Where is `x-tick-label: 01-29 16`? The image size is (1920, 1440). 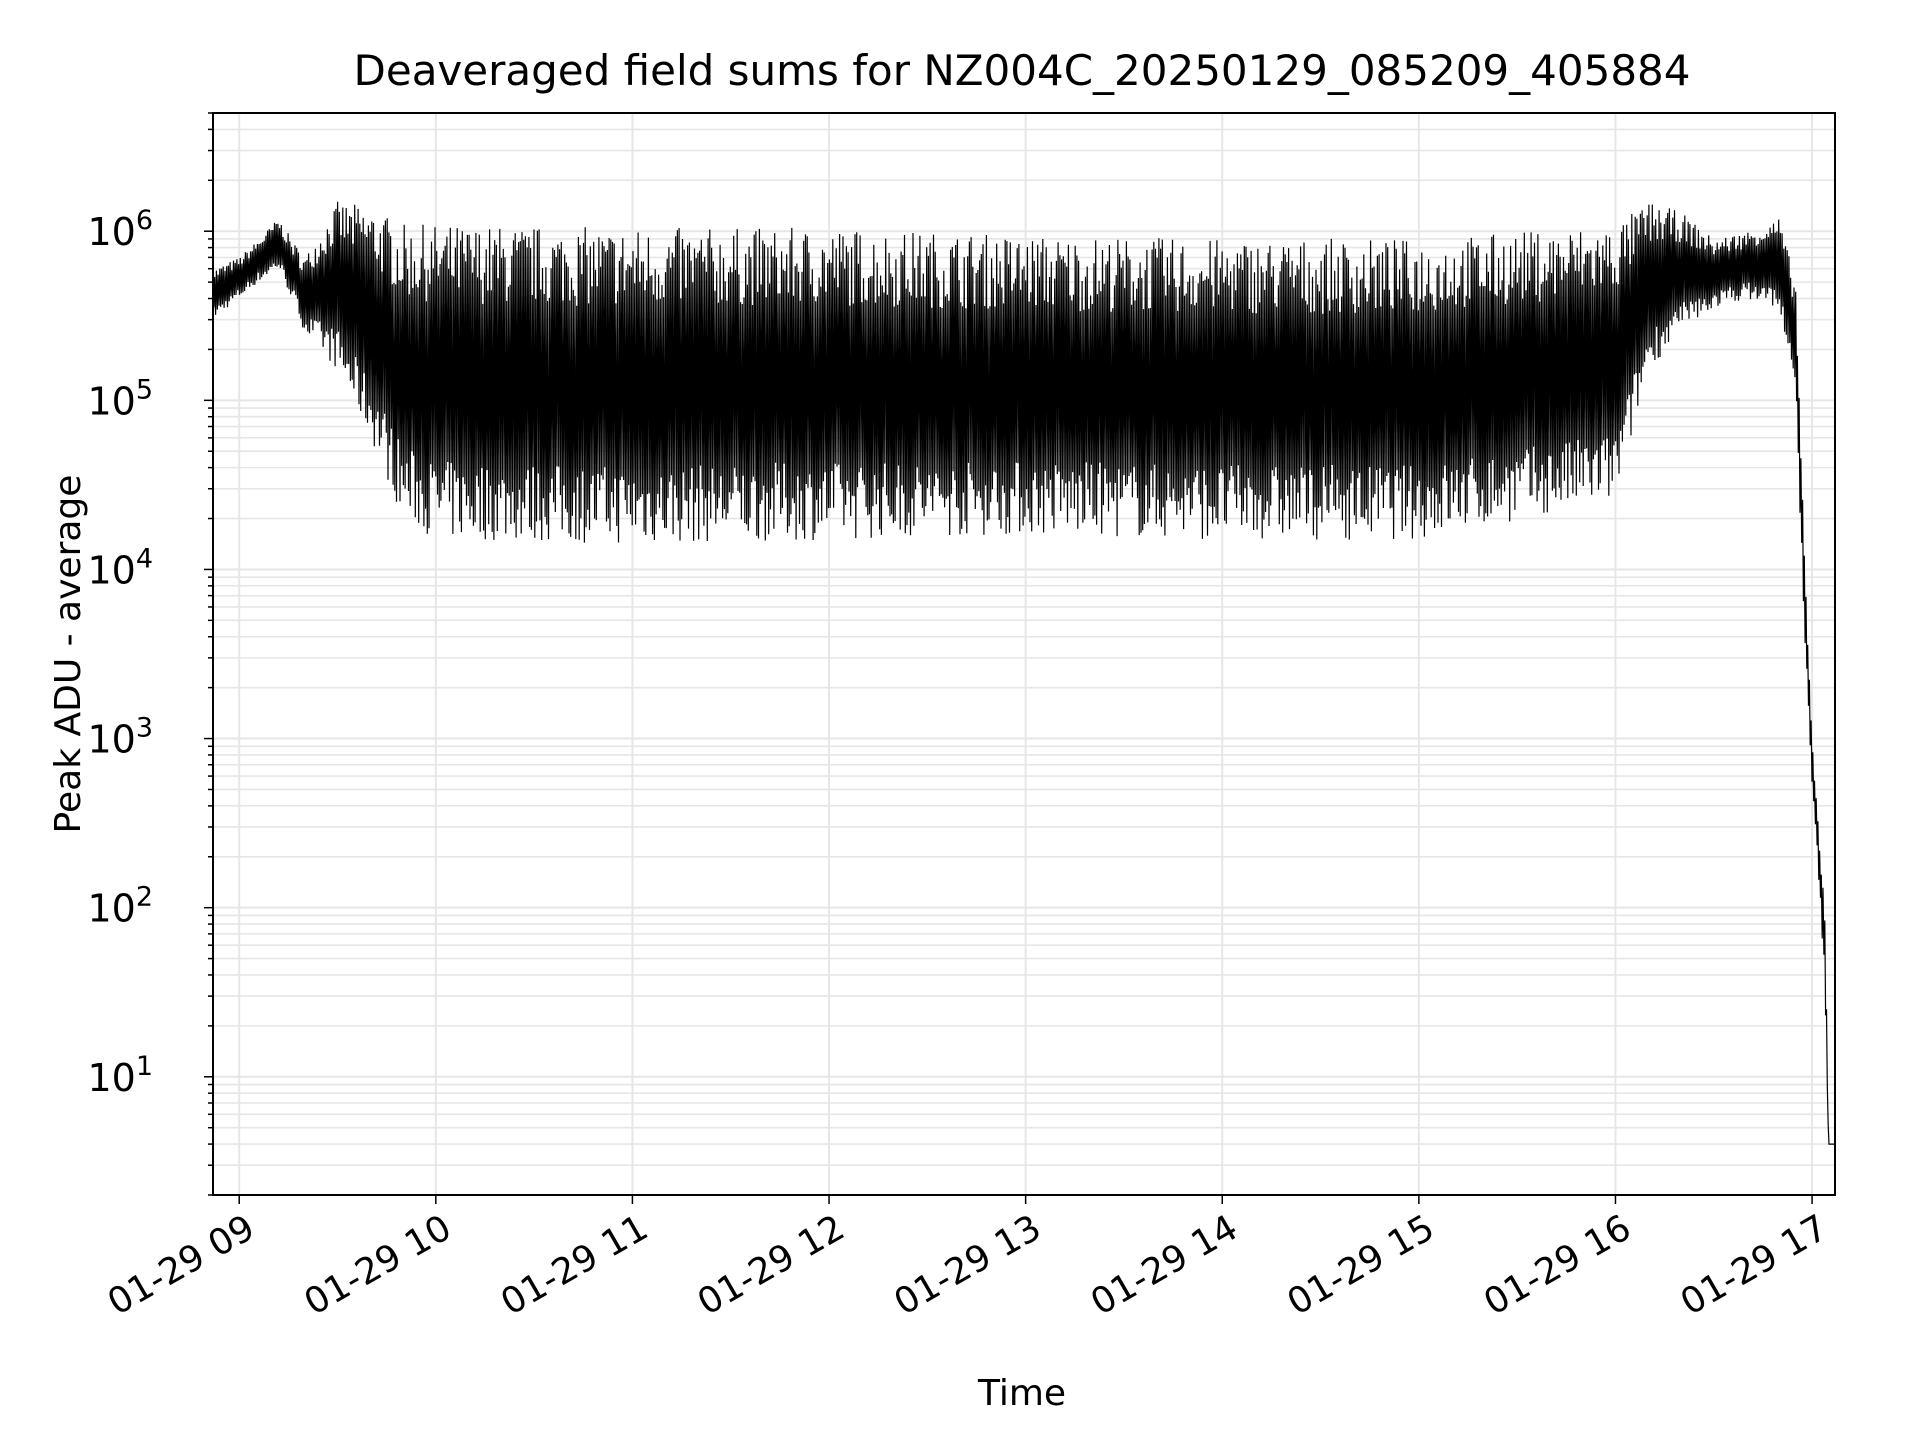 x-tick-label: 01-29 16 is located at coordinates (1557, 1265).